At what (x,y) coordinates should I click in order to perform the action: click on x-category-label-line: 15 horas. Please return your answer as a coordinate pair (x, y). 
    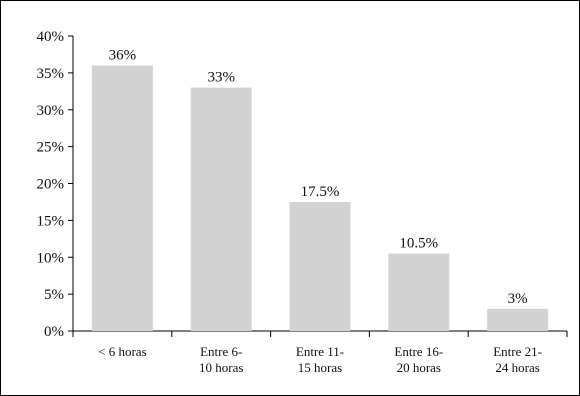
    Looking at the image, I should click on (320, 367).